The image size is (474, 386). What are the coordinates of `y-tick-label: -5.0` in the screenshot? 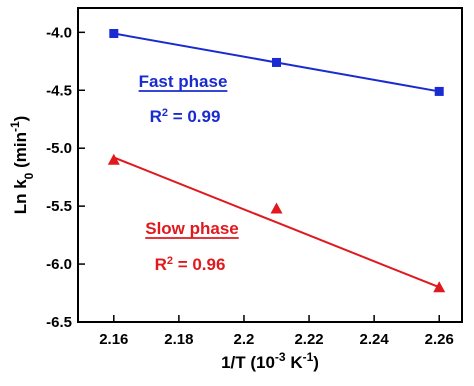 It's located at (59, 148).